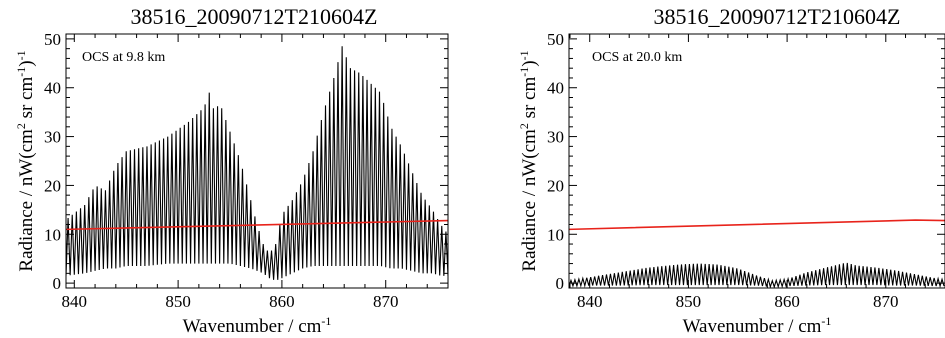  Describe the element at coordinates (386, 301) in the screenshot. I see `left-x-tick-label: 870` at that location.